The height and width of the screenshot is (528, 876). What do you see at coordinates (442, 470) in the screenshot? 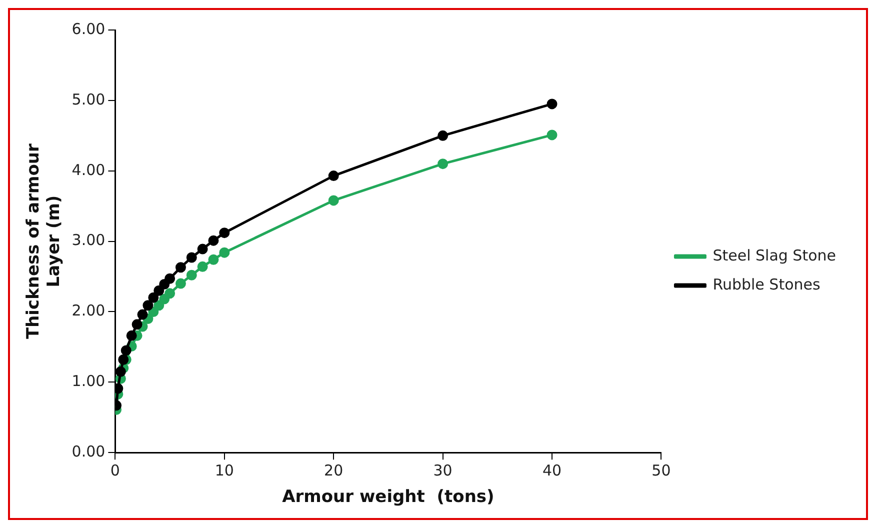
I see `x-tick-label: 30` at bounding box center [442, 470].